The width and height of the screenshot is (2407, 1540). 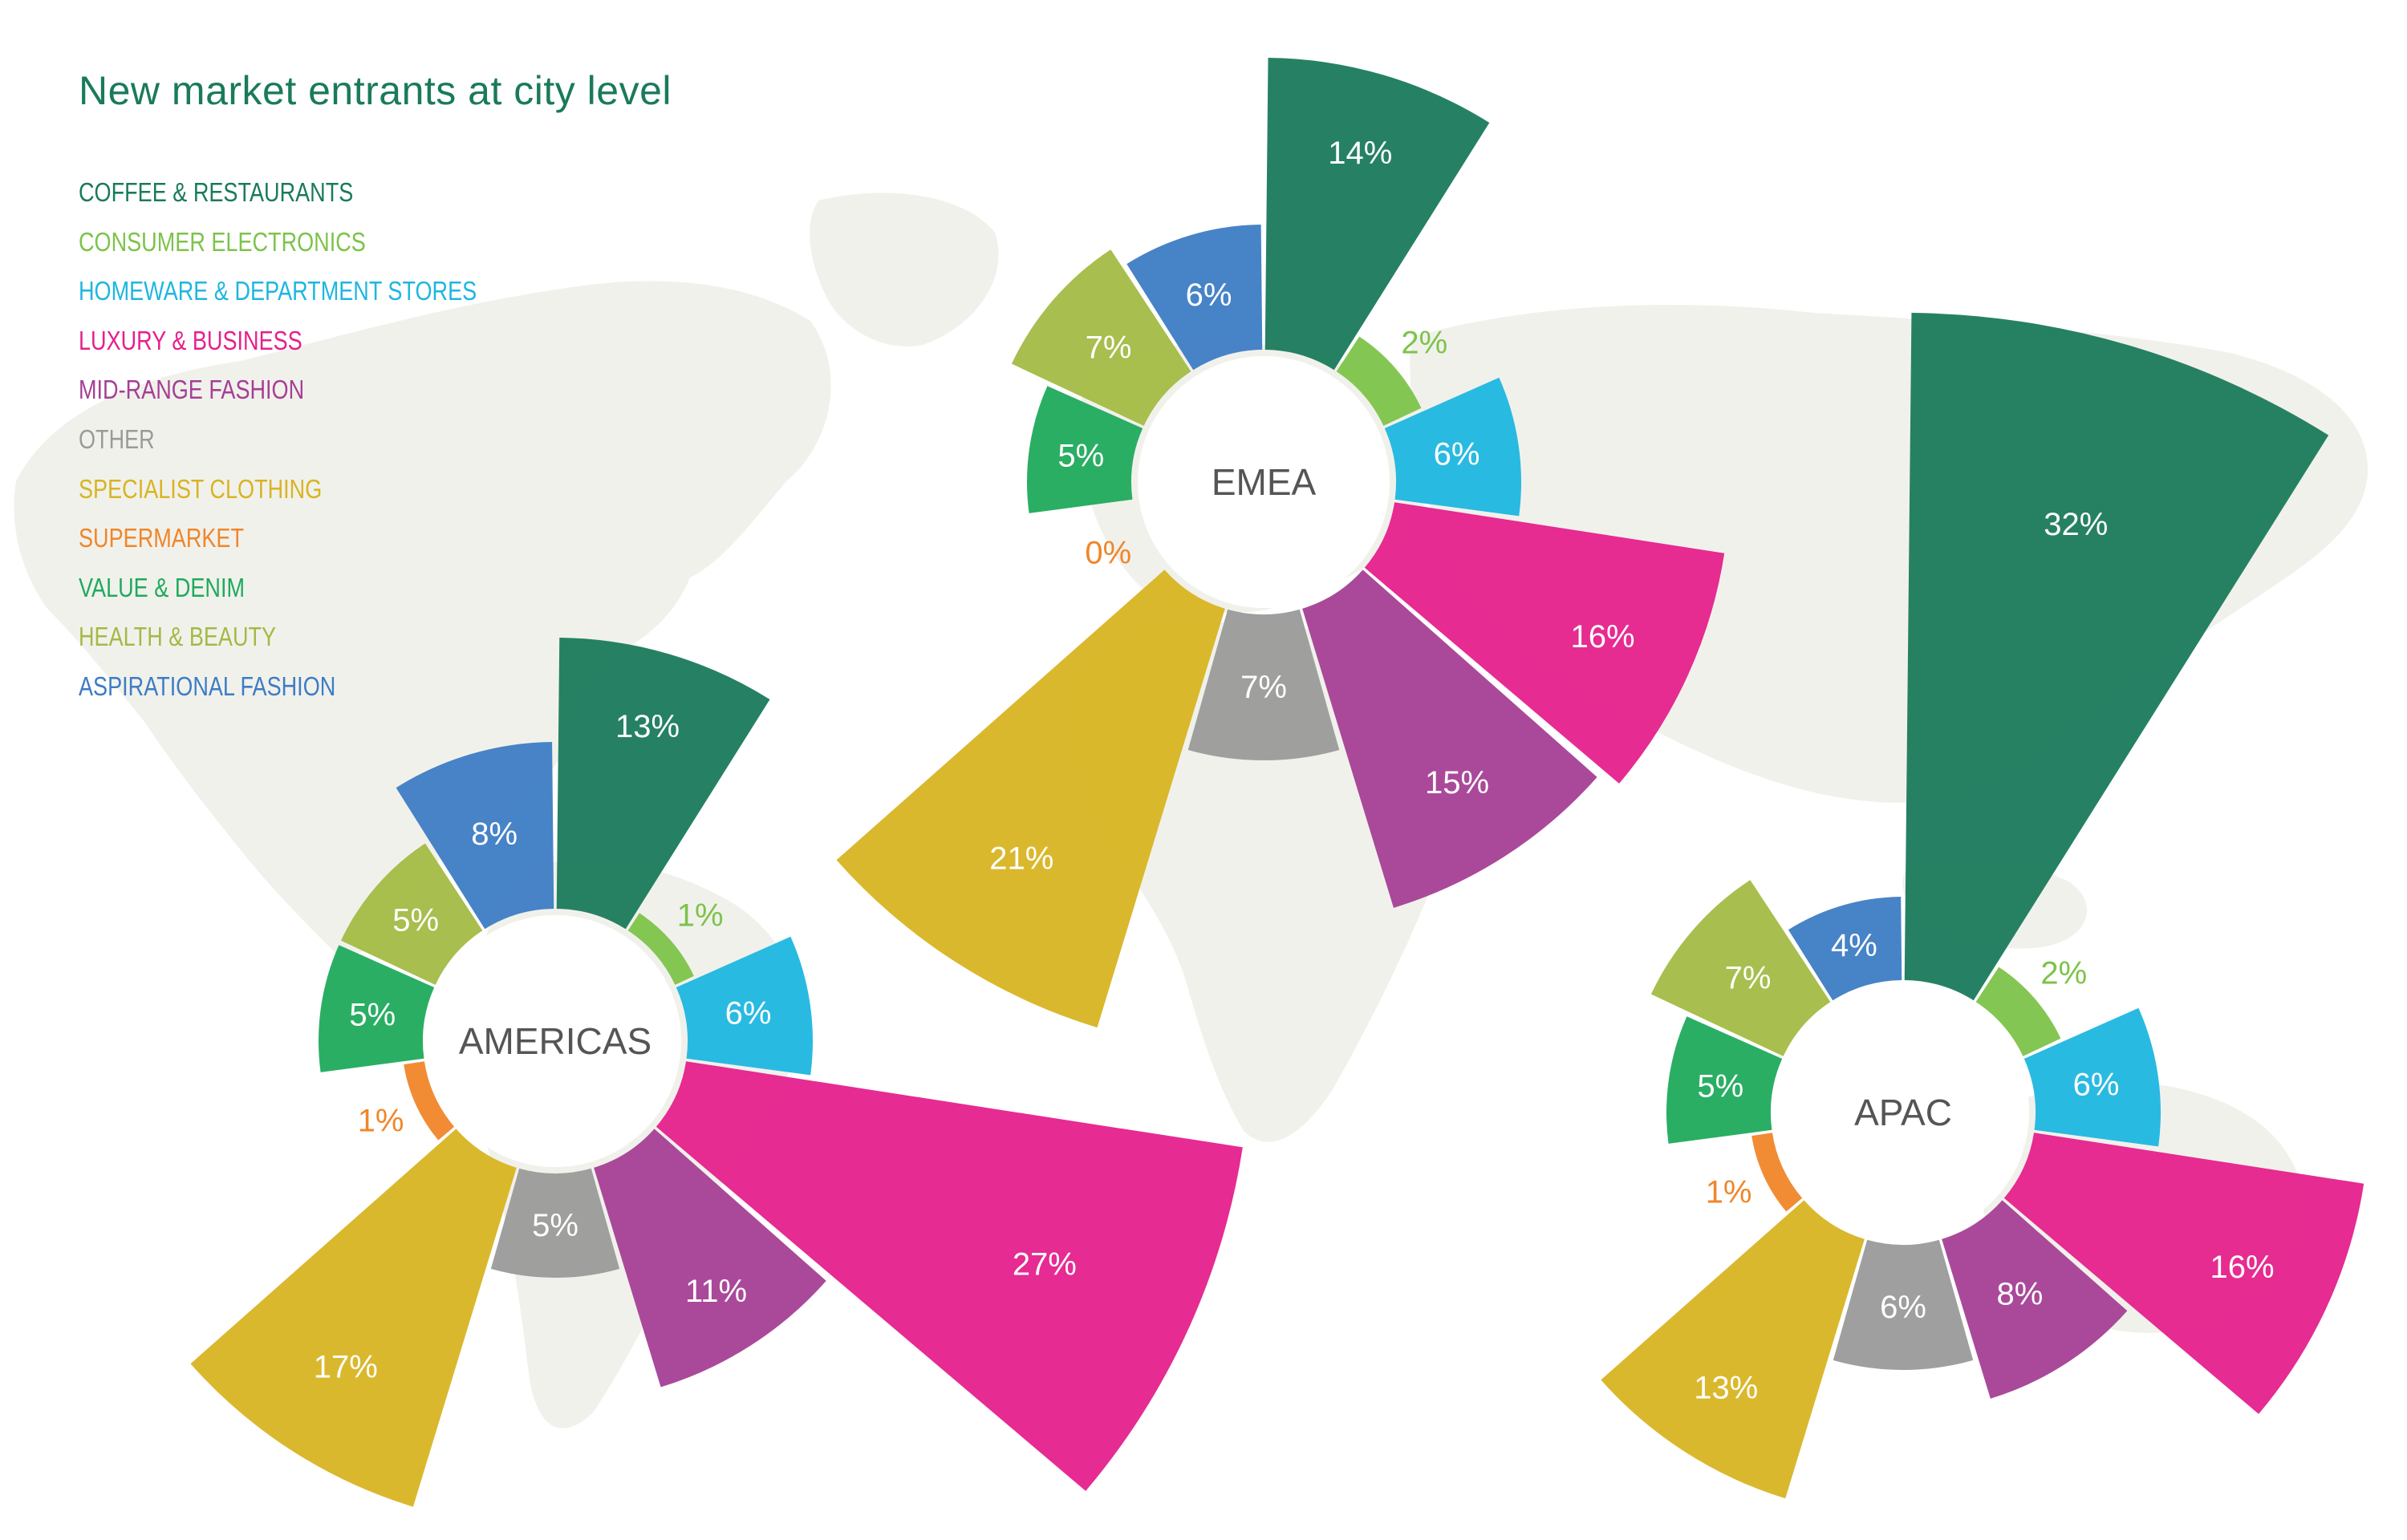 I want to click on emea-label-homeware-department-stores: 6%, so click(x=1457, y=454).